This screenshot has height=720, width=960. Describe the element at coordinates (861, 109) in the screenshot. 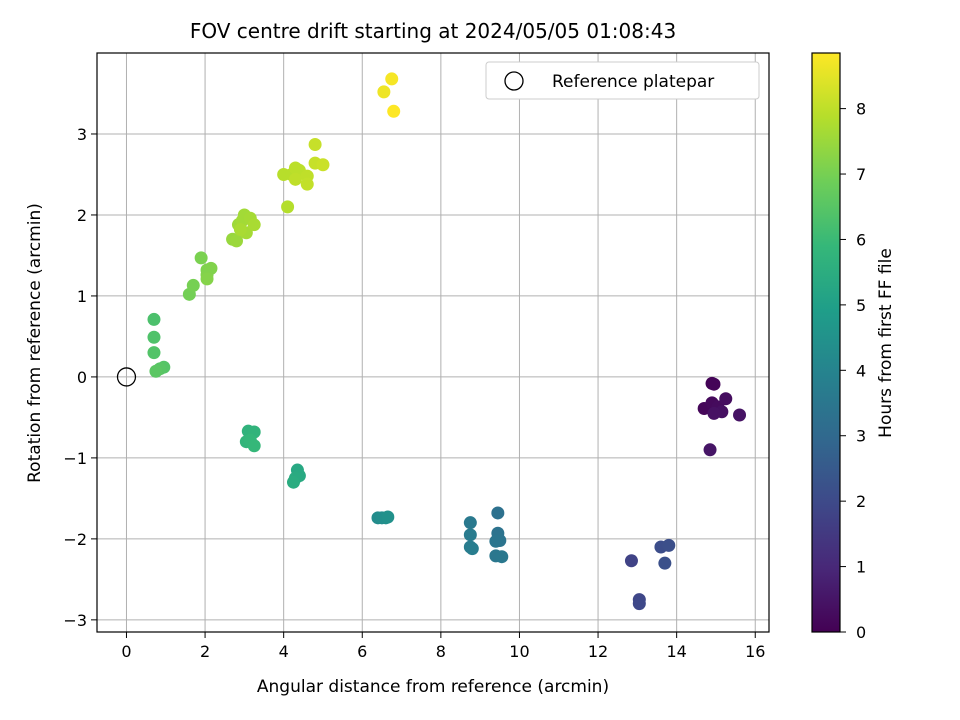

I see `colorbar-tick-label: 8` at that location.